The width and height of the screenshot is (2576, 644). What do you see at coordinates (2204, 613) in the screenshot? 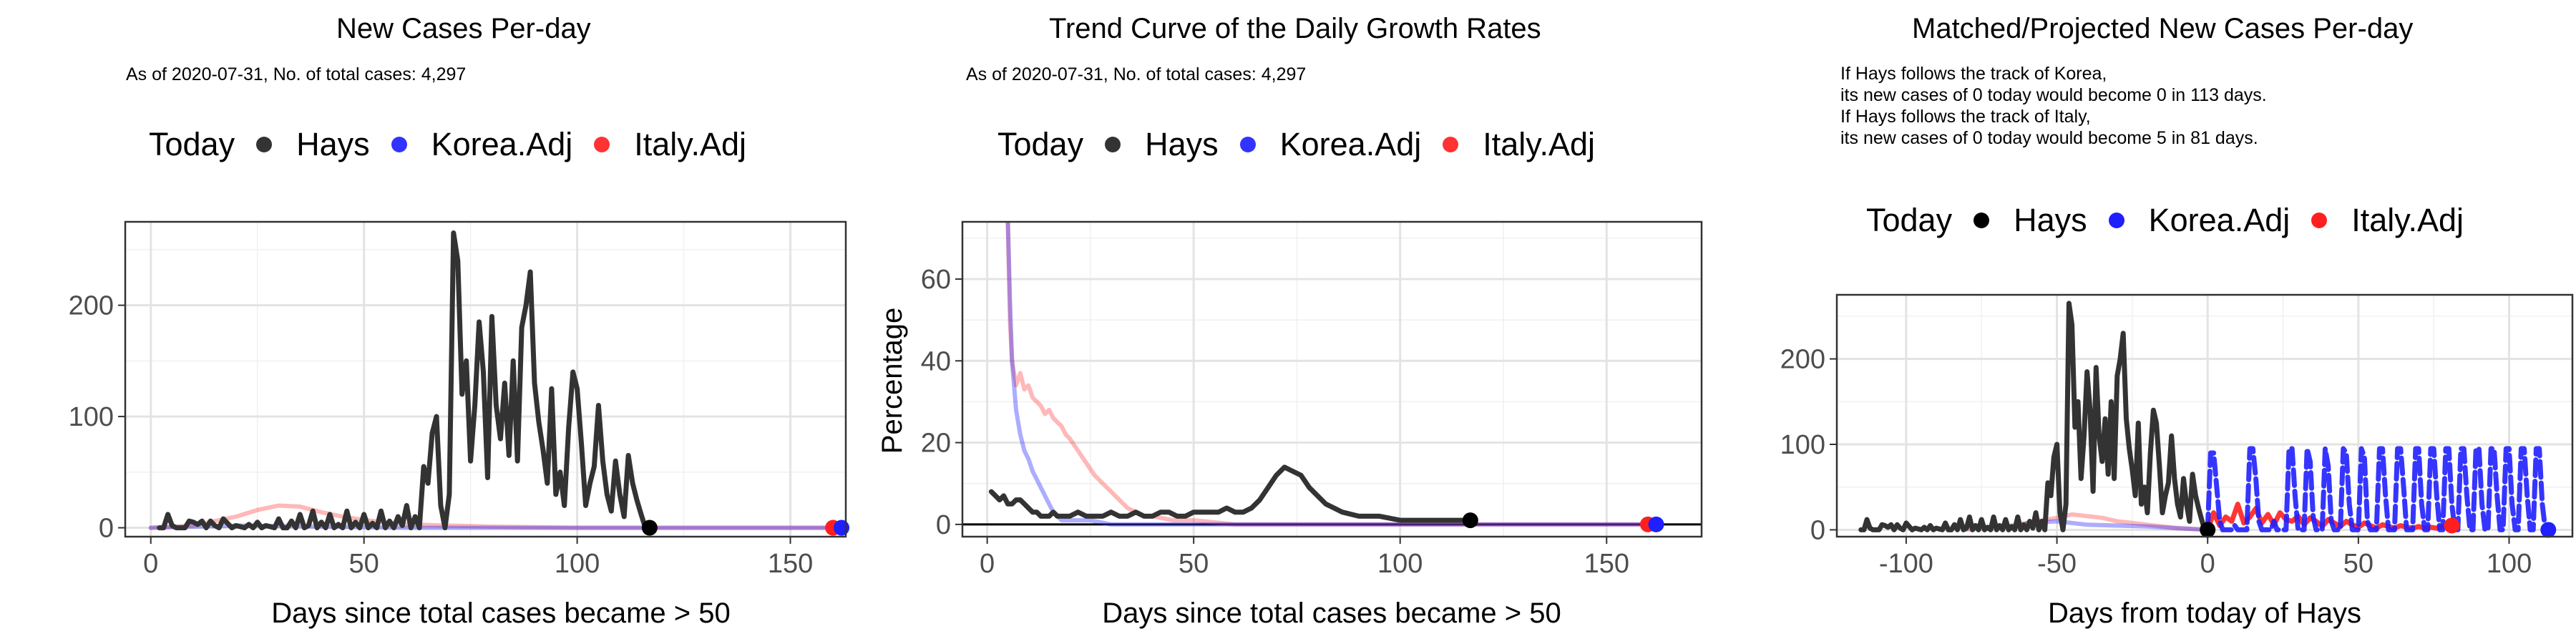
I see `x-axis-label: Days from today of Hays` at bounding box center [2204, 613].